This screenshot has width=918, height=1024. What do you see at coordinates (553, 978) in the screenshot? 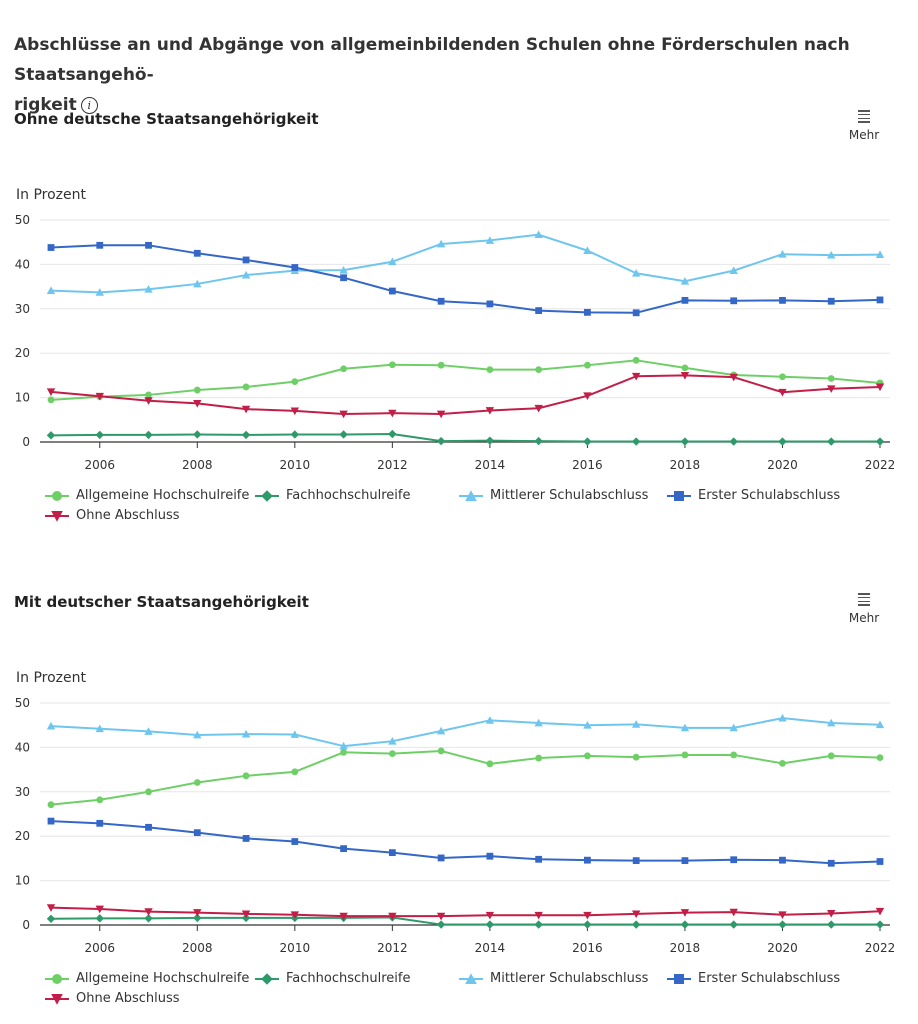
I see `legend-item: Mittlerer Schulabschluss` at bounding box center [553, 978].